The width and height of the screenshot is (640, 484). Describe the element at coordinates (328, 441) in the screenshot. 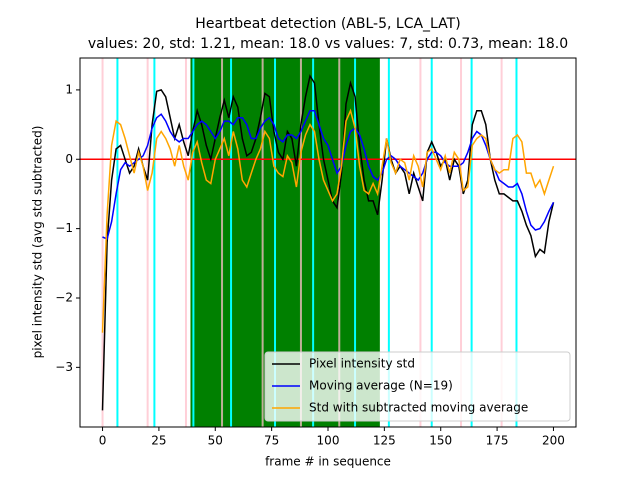

I see `x-tick-label: 100` at that location.